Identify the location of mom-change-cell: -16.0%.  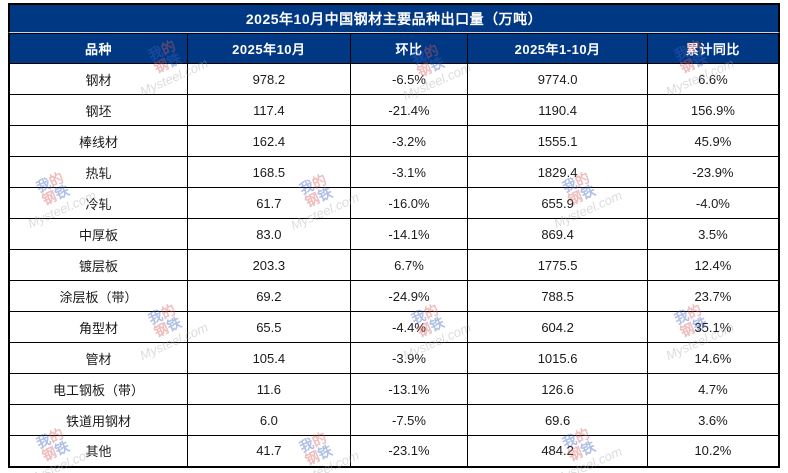
(409, 203).